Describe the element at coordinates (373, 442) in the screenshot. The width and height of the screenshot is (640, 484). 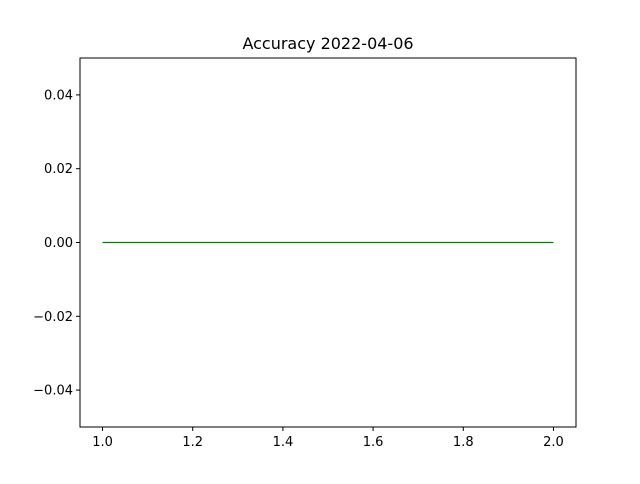
I see `x-tick-label: 1.6` at that location.